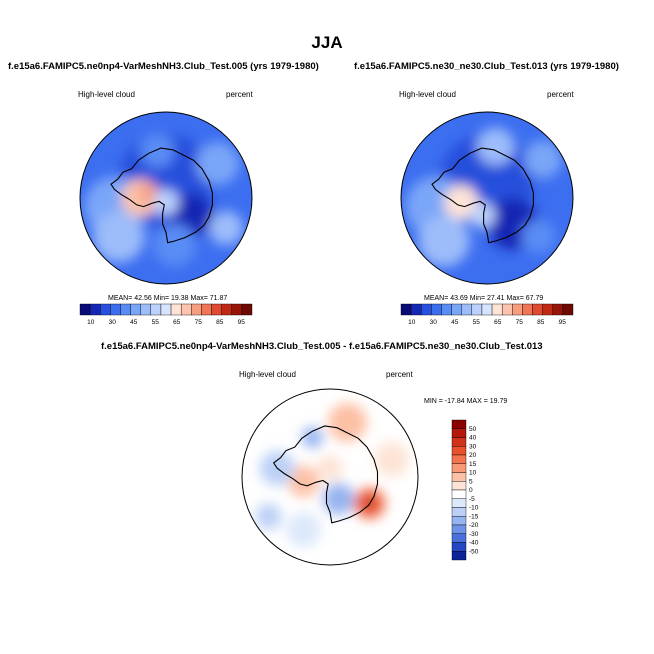 The image size is (654, 654). What do you see at coordinates (427, 94) in the screenshot?
I see `panel2-variable-label: High-level cloud` at bounding box center [427, 94].